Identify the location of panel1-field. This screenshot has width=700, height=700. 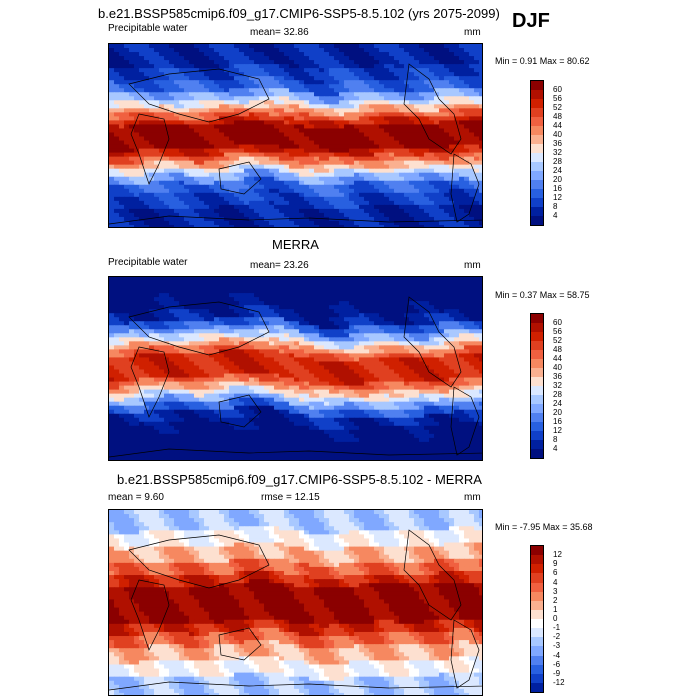
(295, 135).